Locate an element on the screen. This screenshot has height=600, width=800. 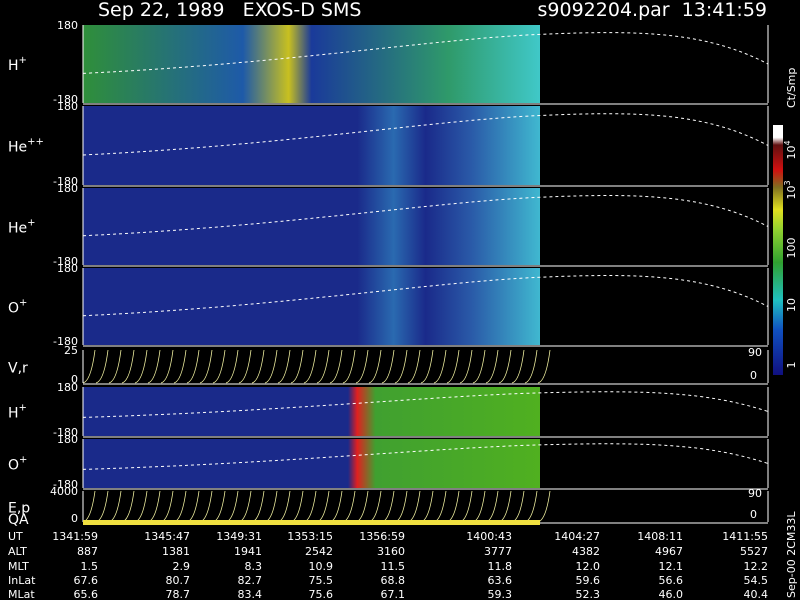
y-top-label: 4000 is located at coordinates (64, 491).